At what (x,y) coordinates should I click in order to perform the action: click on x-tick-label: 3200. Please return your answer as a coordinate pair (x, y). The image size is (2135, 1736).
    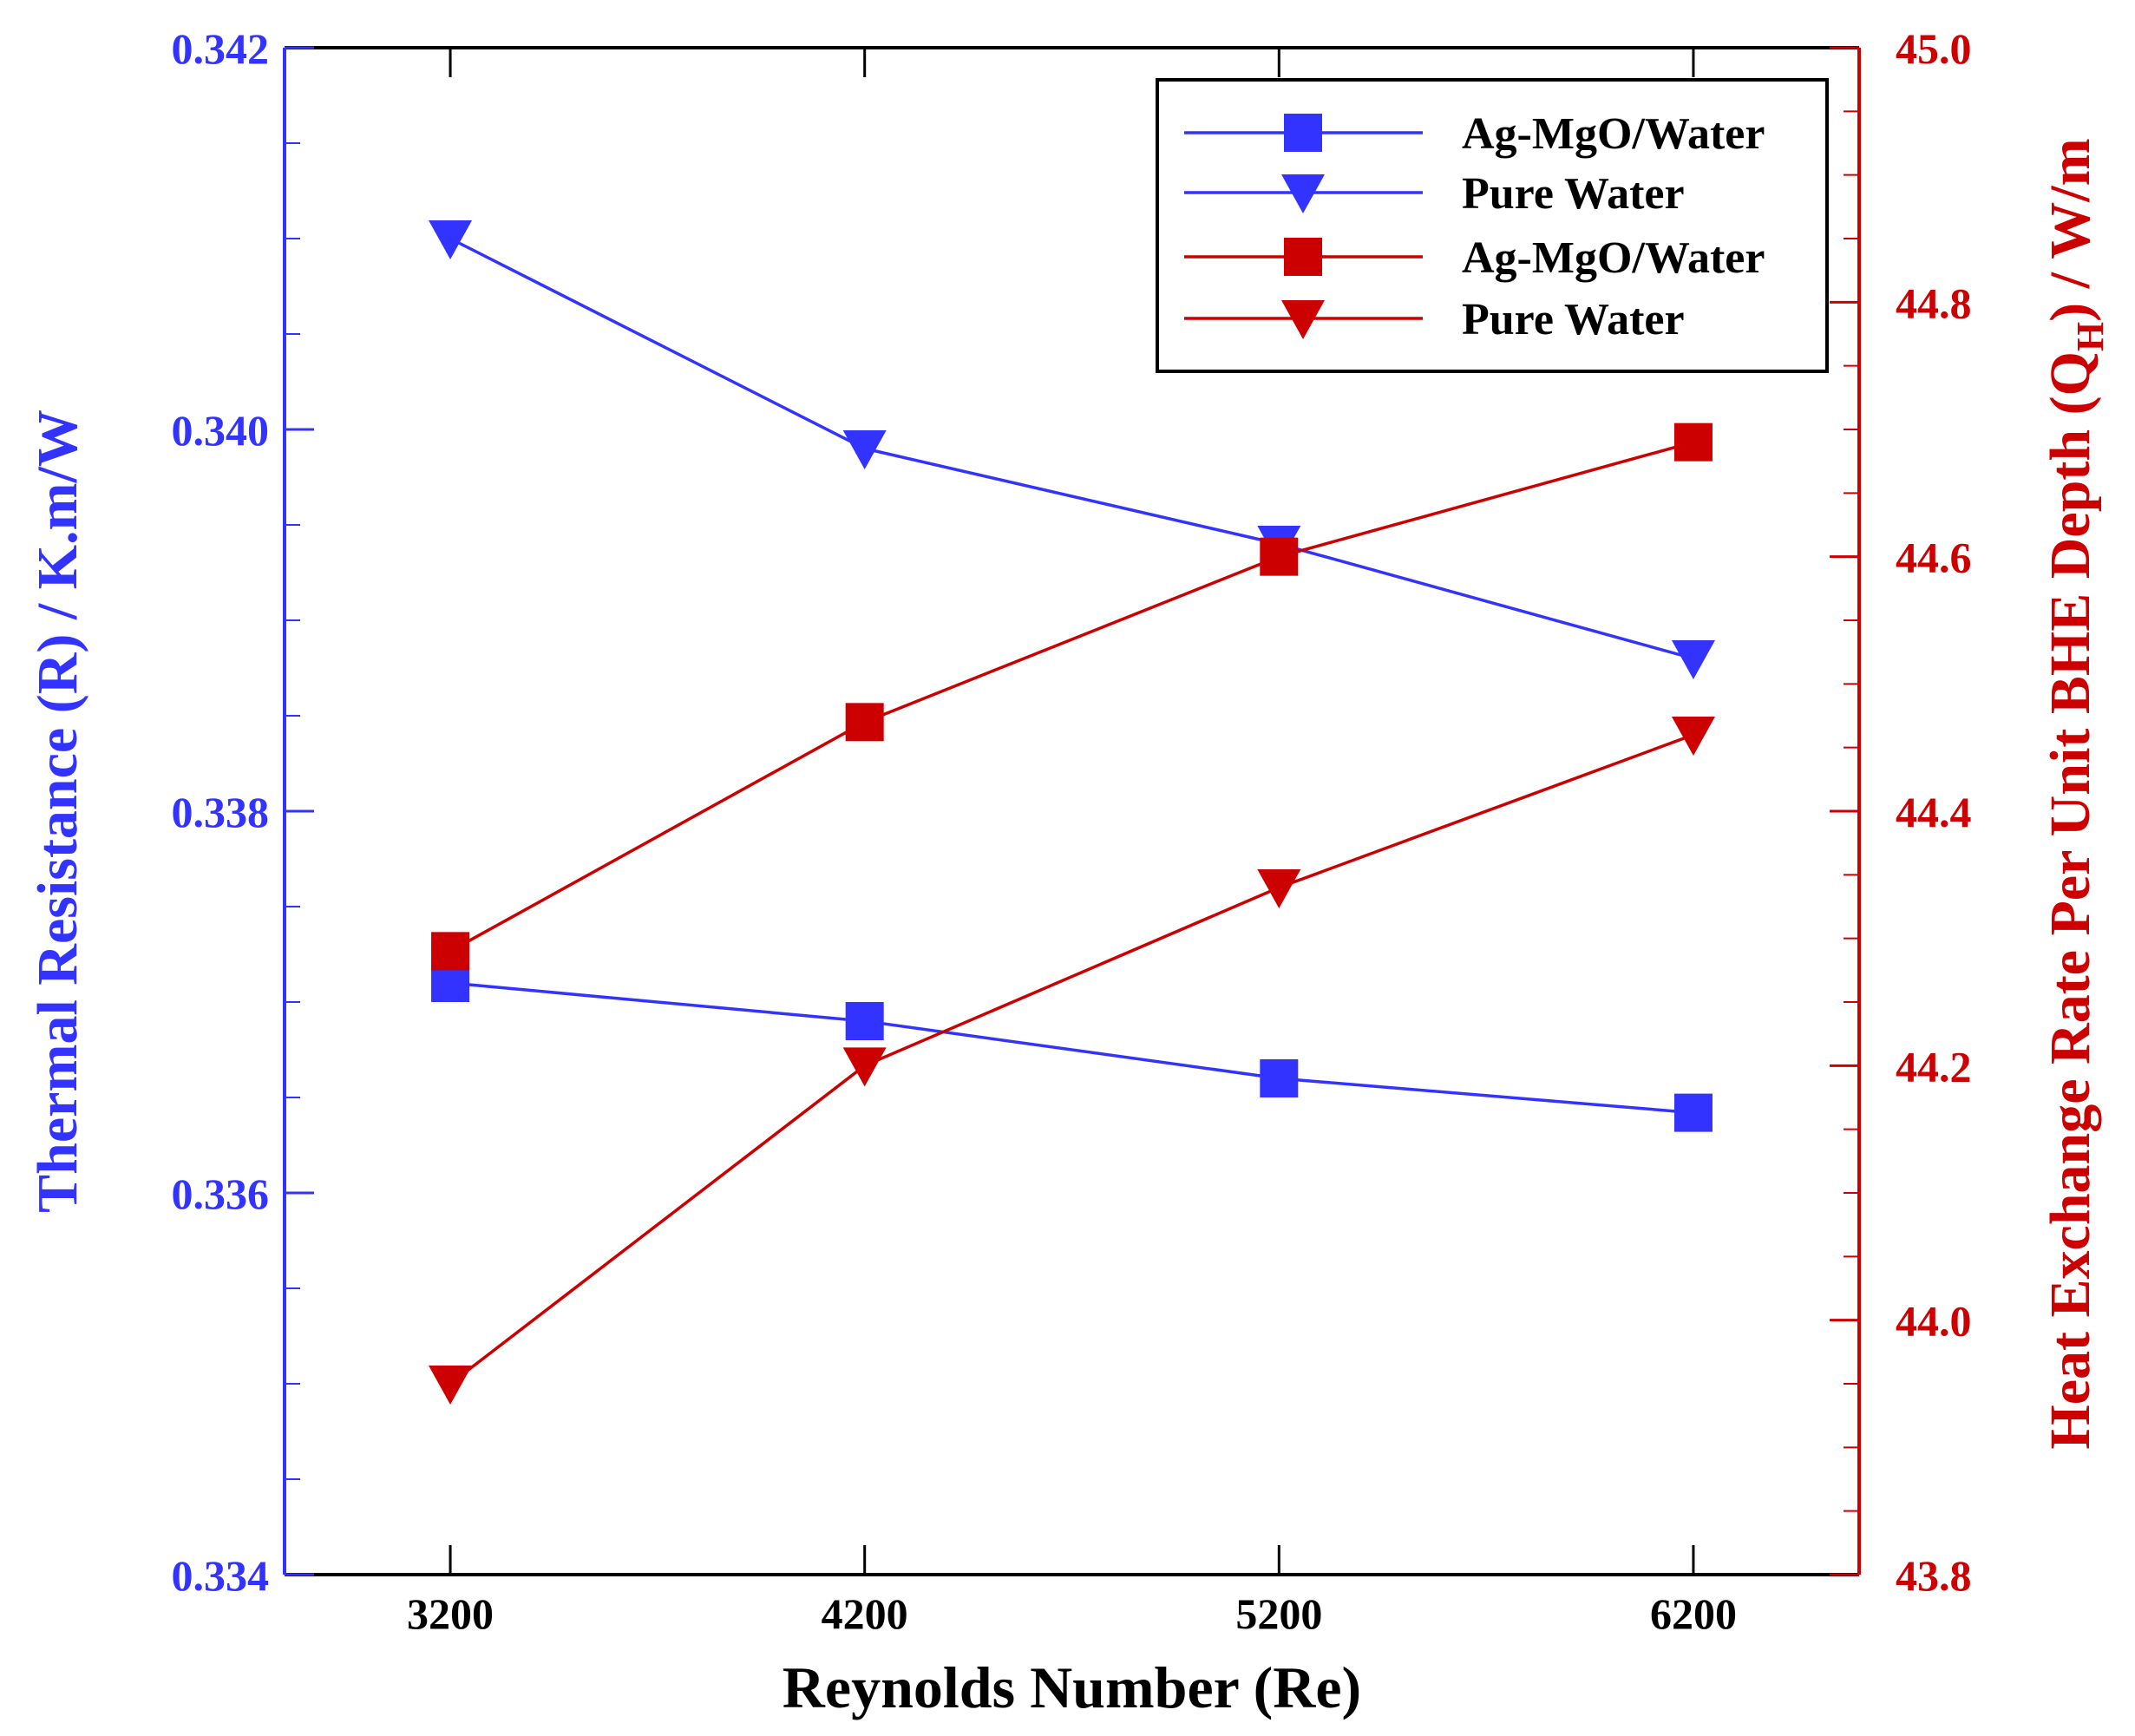
    Looking at the image, I should click on (451, 1613).